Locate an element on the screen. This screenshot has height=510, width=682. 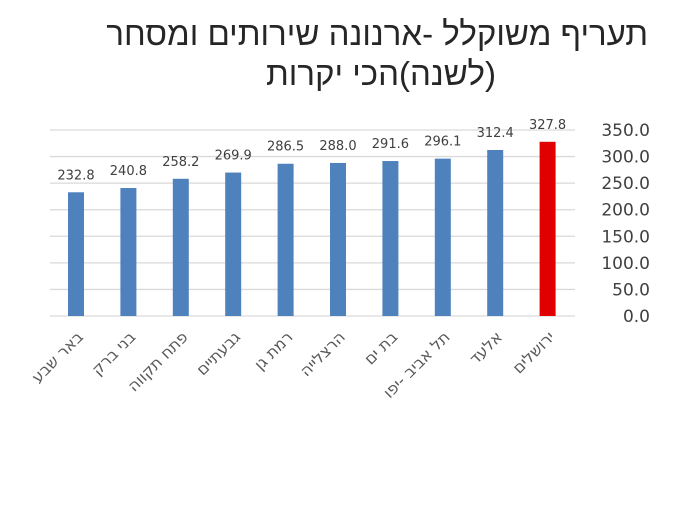
x-category-label: אלעד is located at coordinates (485, 347).